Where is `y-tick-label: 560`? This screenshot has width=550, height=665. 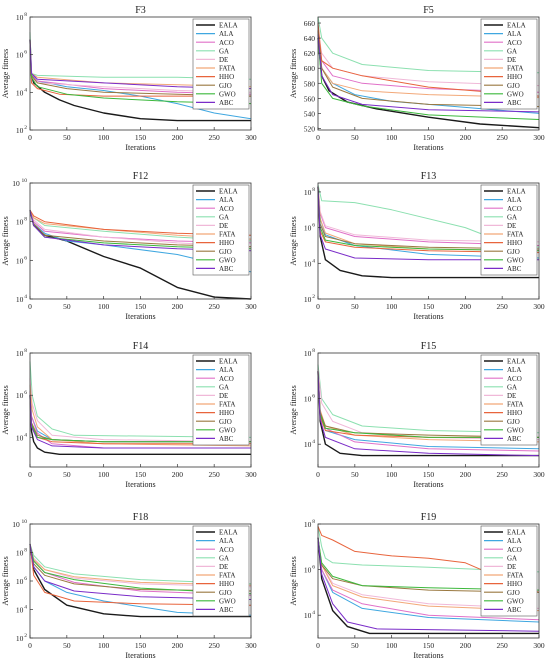
y-tick-label: 560 is located at coordinates (310, 98).